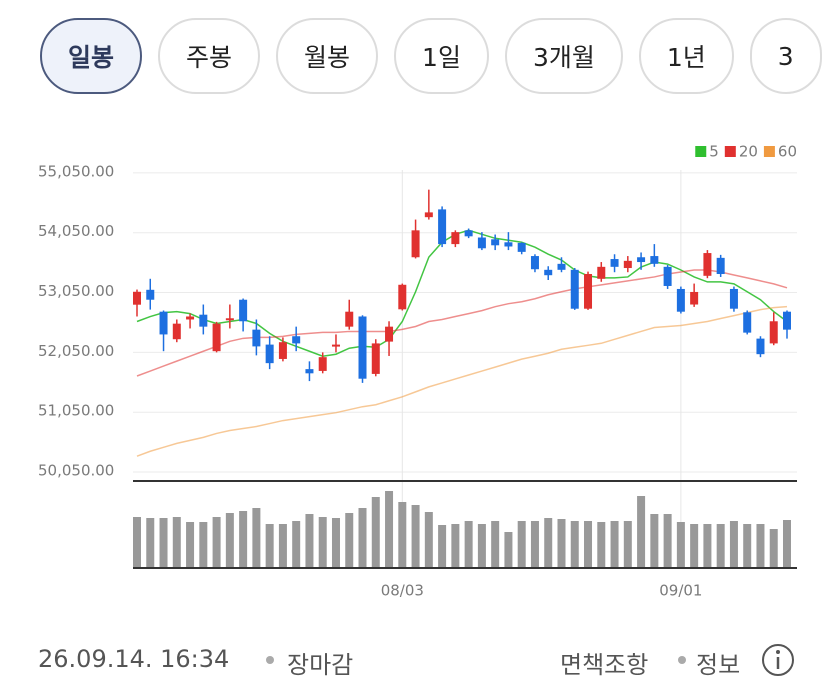 The image size is (835, 690). What do you see at coordinates (530, 660) in the screenshot?
I see `footer-icons` at bounding box center [530, 660].